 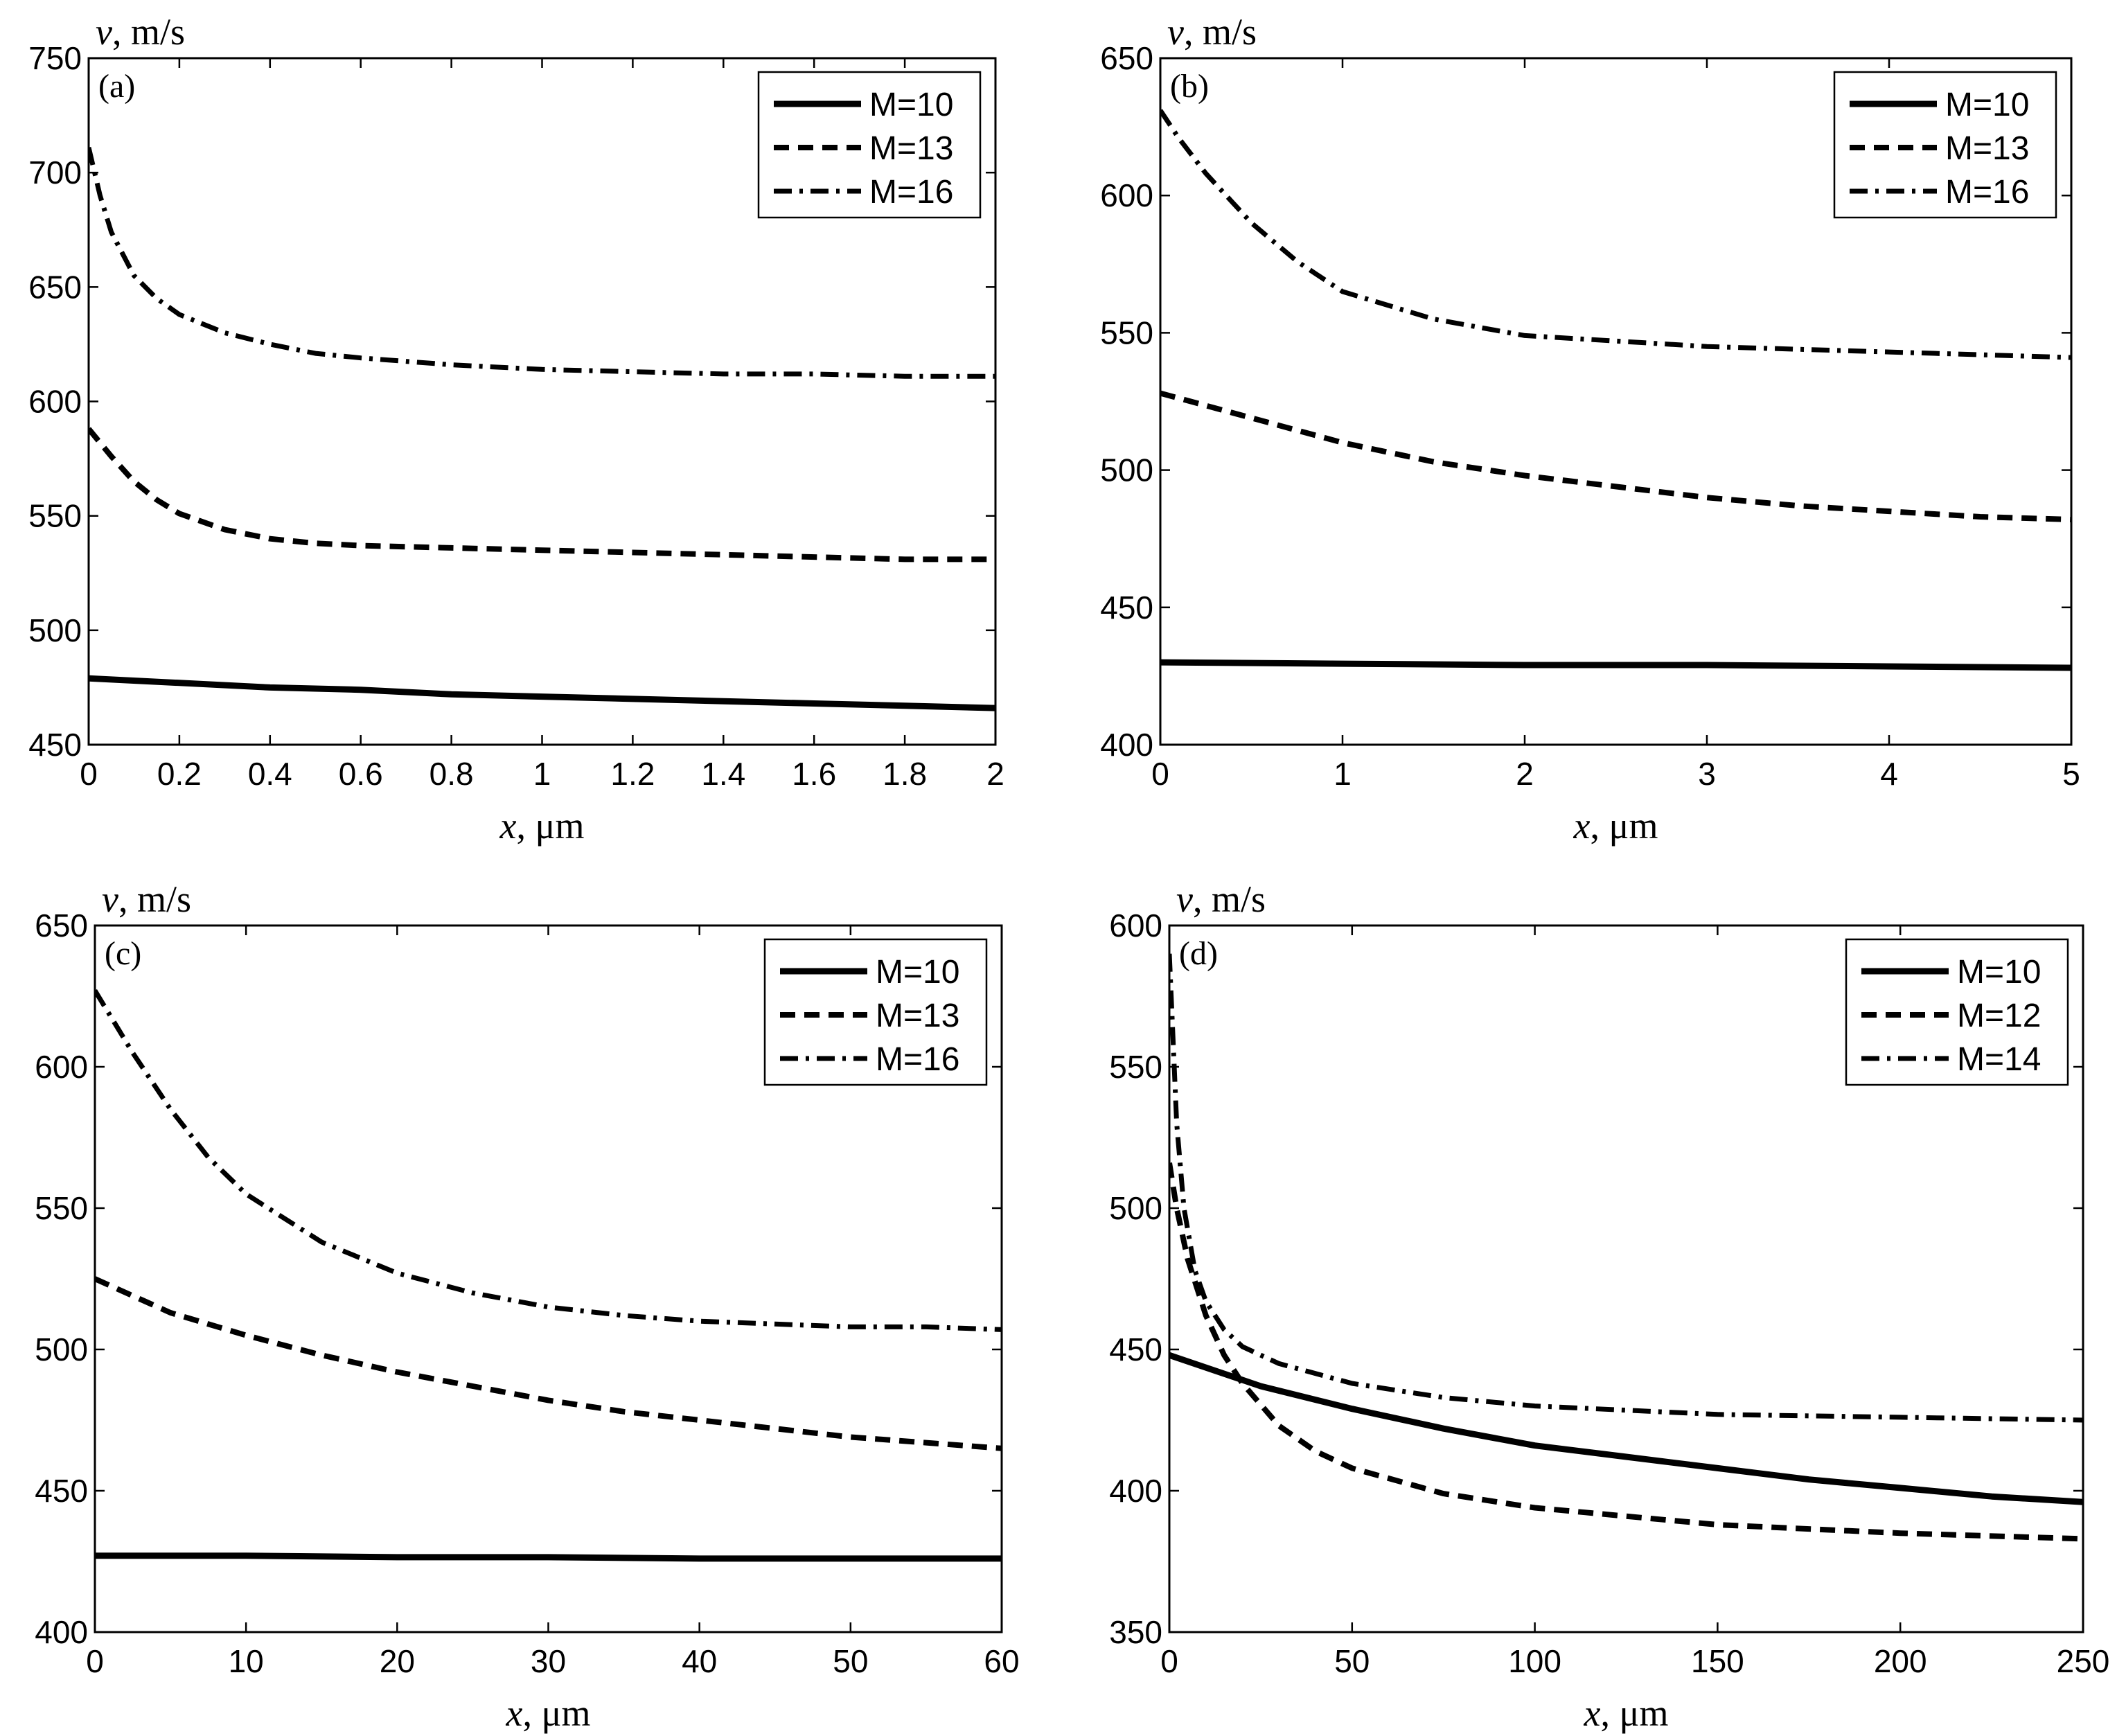 What do you see at coordinates (1707, 774) in the screenshot?
I see `x-tick-label: 3` at bounding box center [1707, 774].